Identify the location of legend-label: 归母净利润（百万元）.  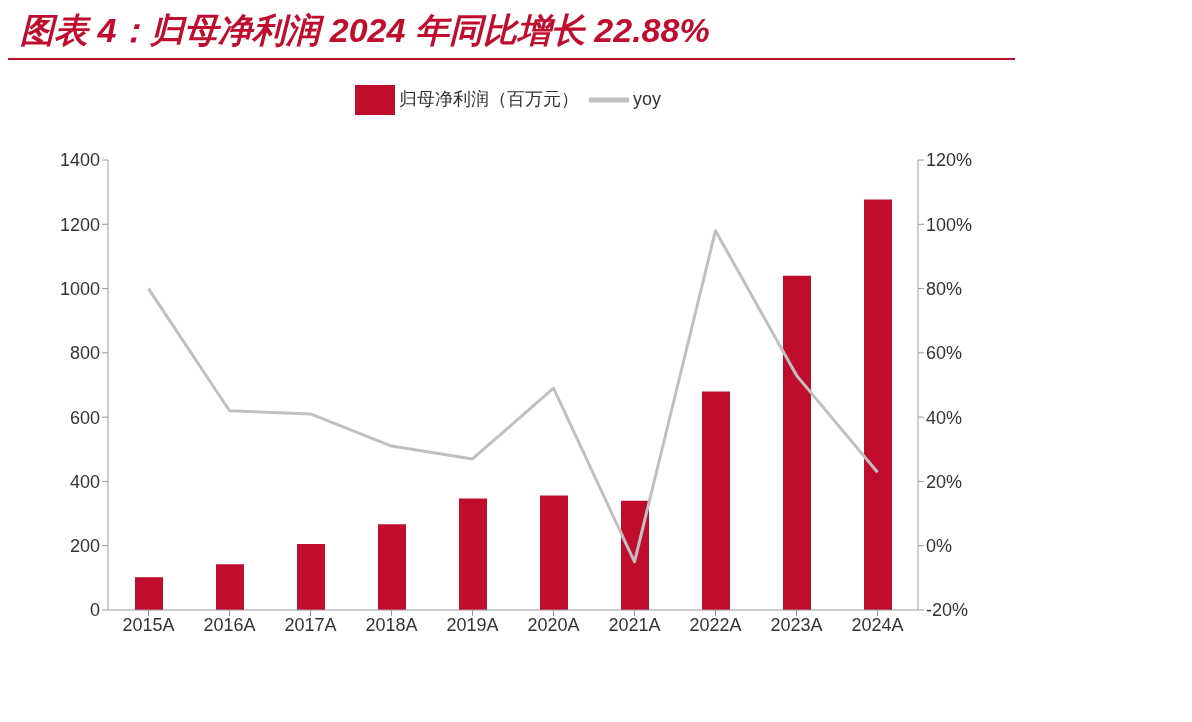
(488, 98).